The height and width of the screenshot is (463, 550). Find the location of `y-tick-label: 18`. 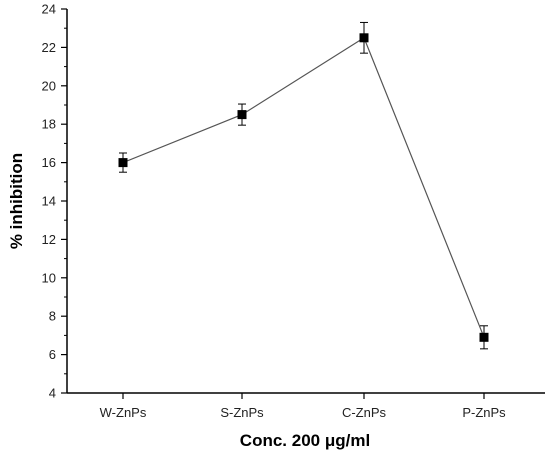

y-tick-label: 18 is located at coordinates (49, 124).